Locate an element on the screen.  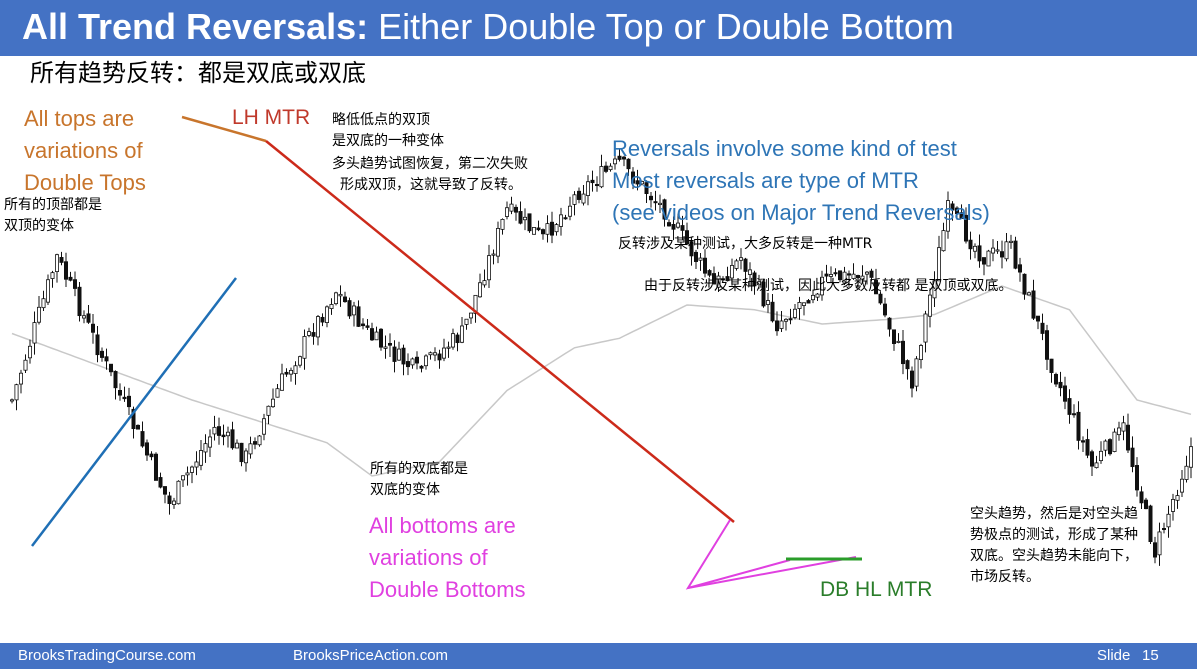
lh-mtr-label: LH MTR is located at coordinates (271, 117).